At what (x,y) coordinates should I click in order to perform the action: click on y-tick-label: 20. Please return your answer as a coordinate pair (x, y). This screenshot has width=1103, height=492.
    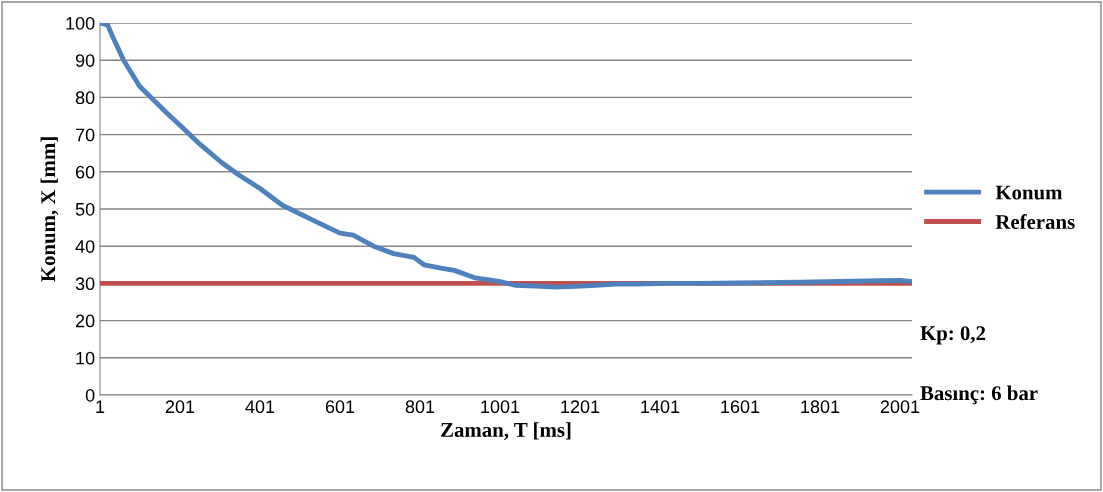
    Looking at the image, I should click on (85, 321).